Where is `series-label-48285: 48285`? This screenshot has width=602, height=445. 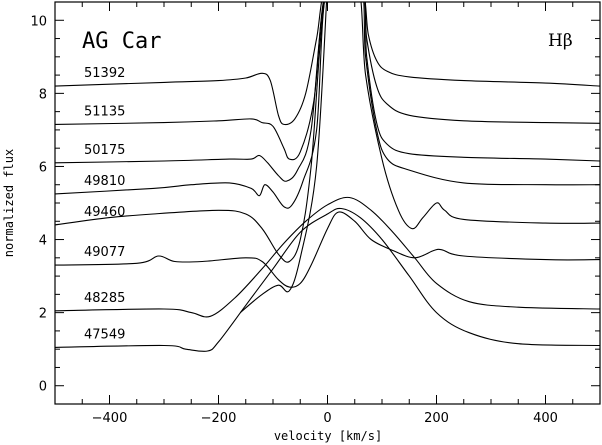
series-label-48285: 48285 is located at coordinates (104, 298).